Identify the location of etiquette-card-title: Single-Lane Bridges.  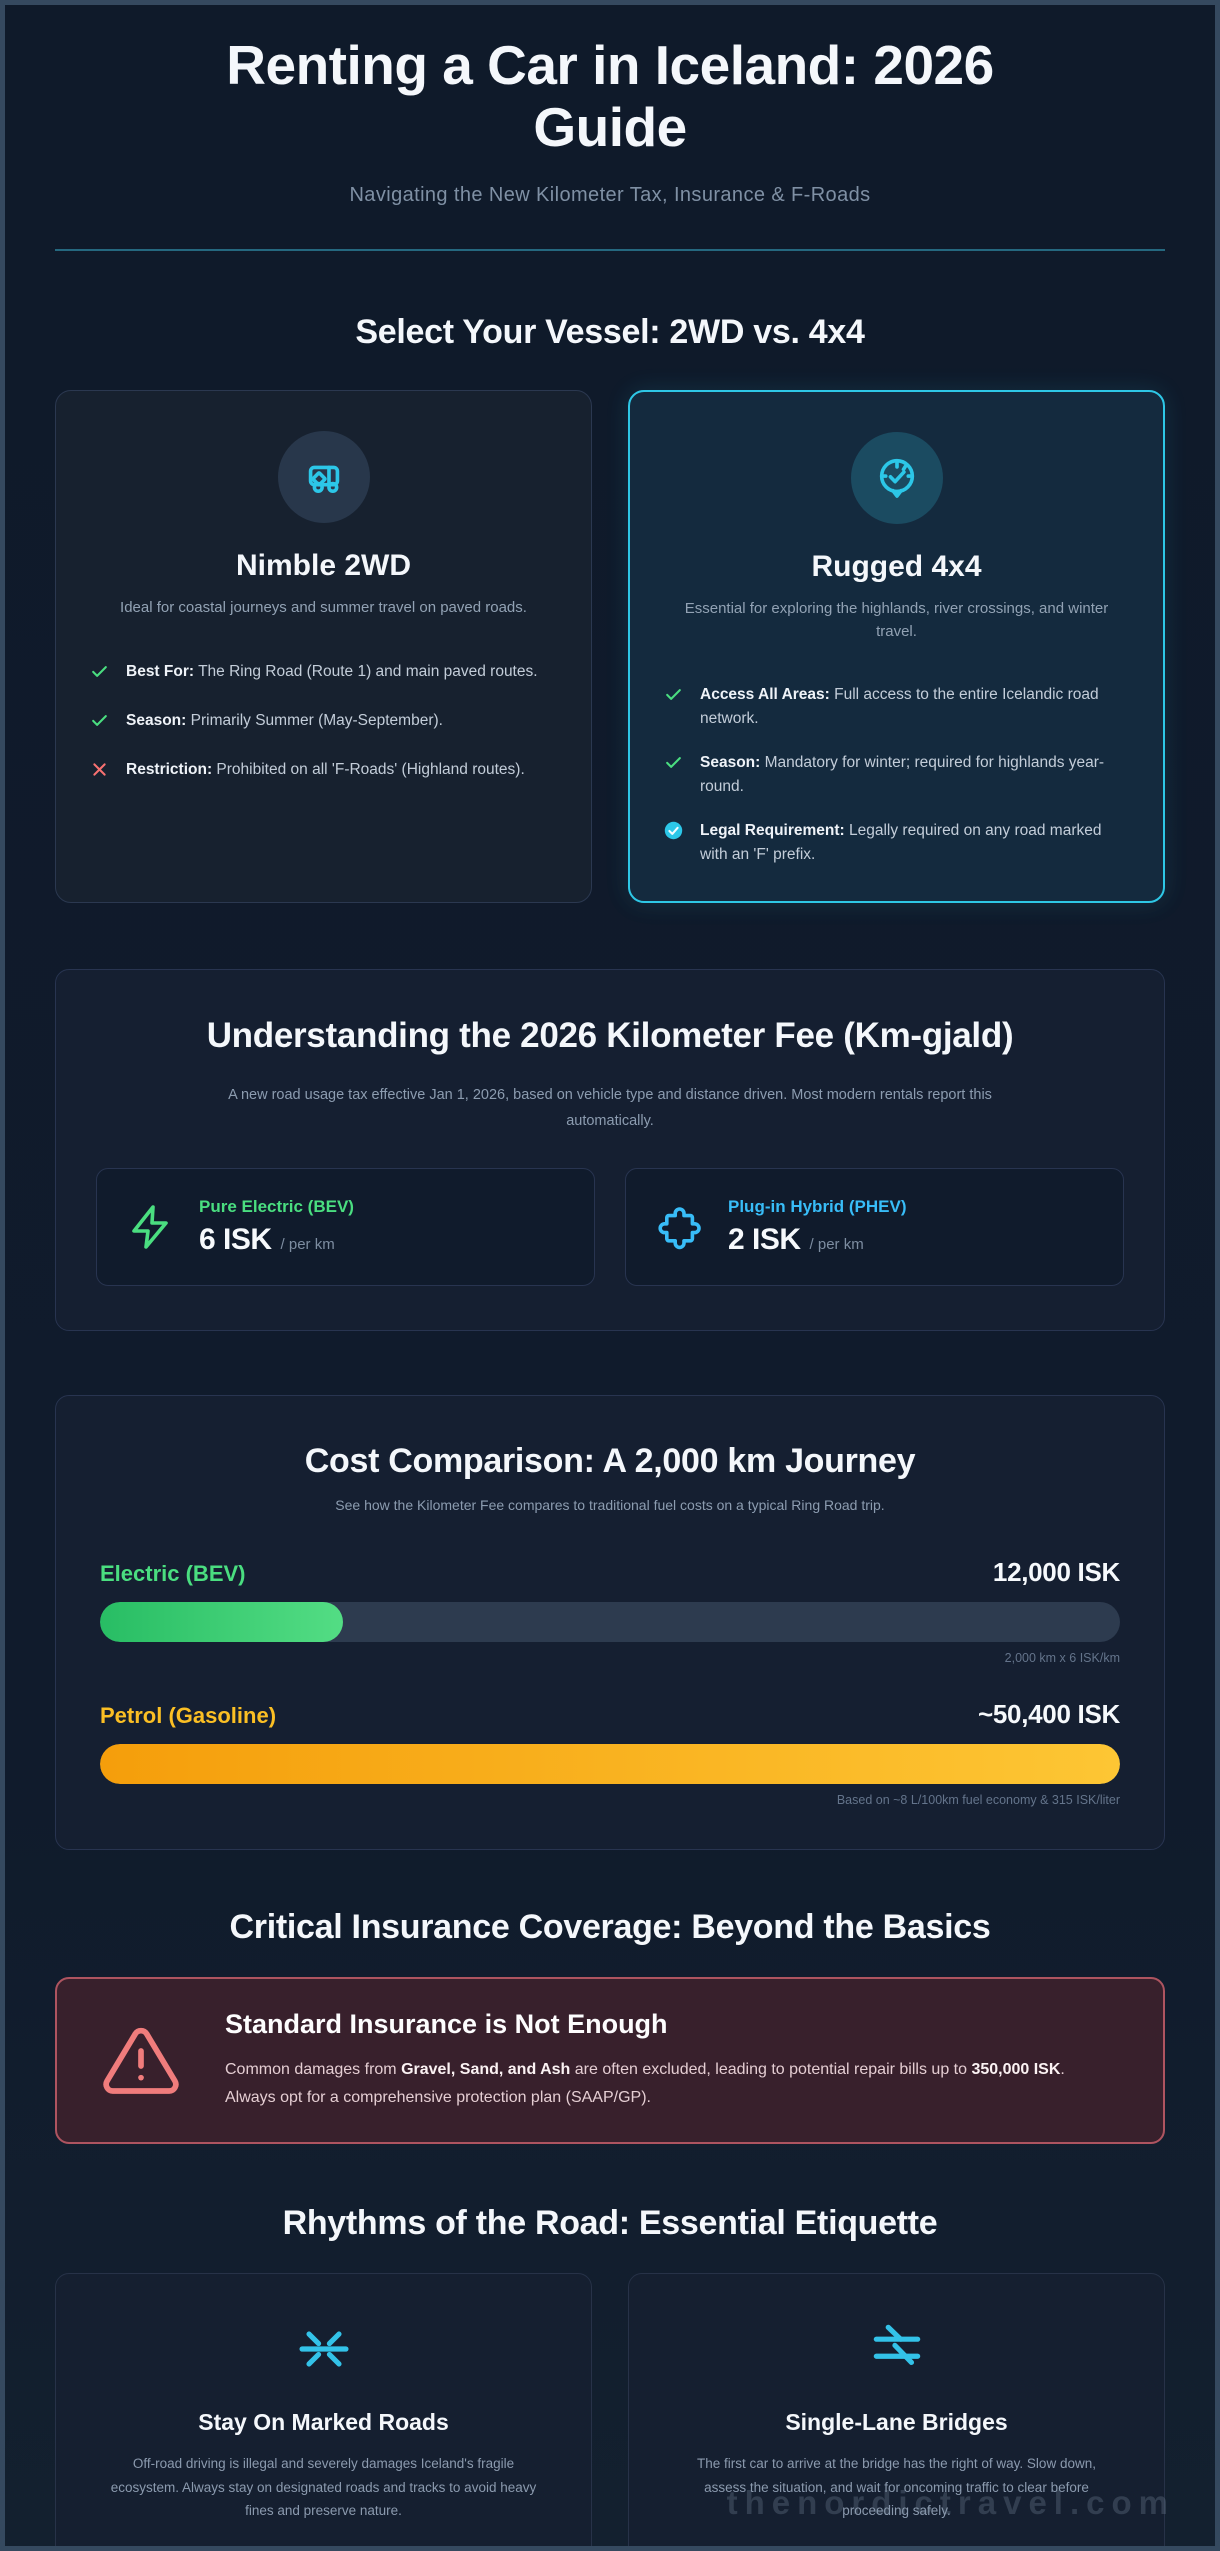
(896, 2422).